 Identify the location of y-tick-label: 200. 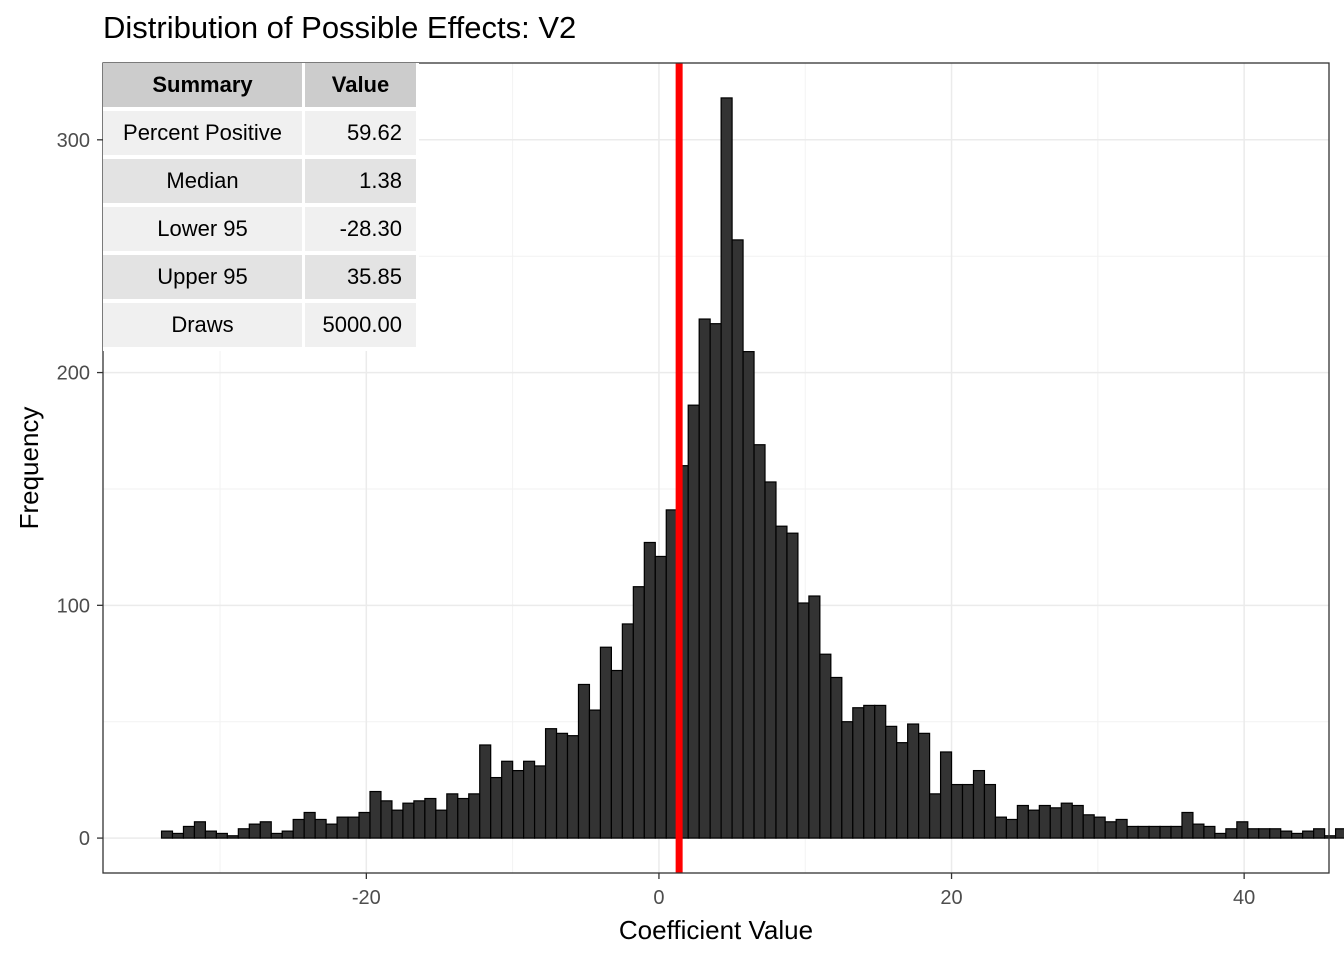
(73, 374).